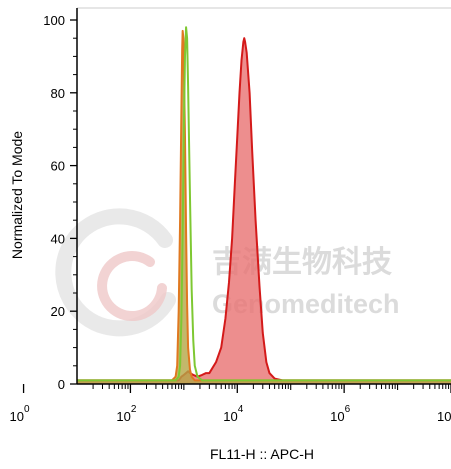 The height and width of the screenshot is (469, 451). What do you see at coordinates (58, 311) in the screenshot?
I see `y-tick-label-20: 20` at bounding box center [58, 311].